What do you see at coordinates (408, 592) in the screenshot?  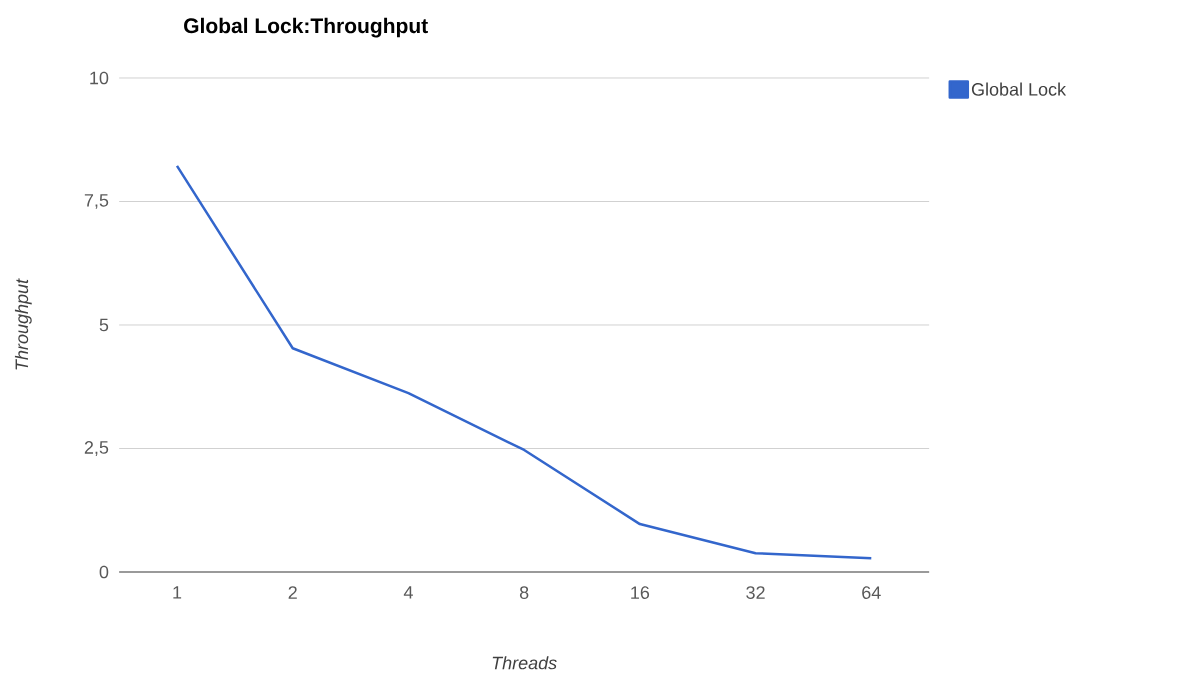 I see `x-tick-label: 4` at bounding box center [408, 592].